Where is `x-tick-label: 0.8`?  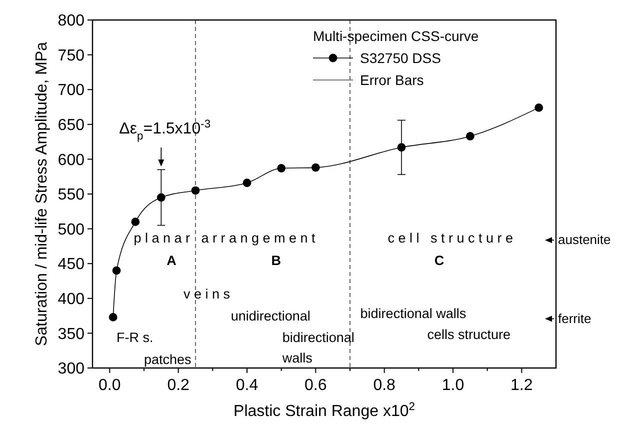
x-tick-label: 0.8 is located at coordinates (384, 385).